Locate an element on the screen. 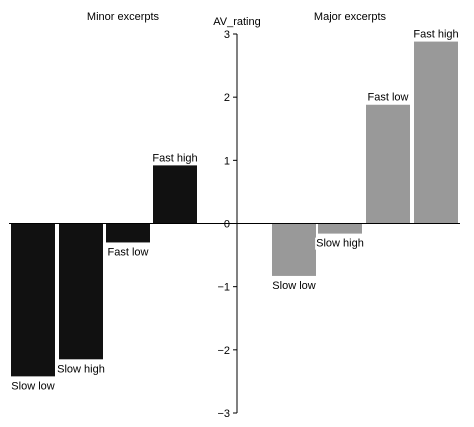  y-tick-label: −1 is located at coordinates (223, 288).